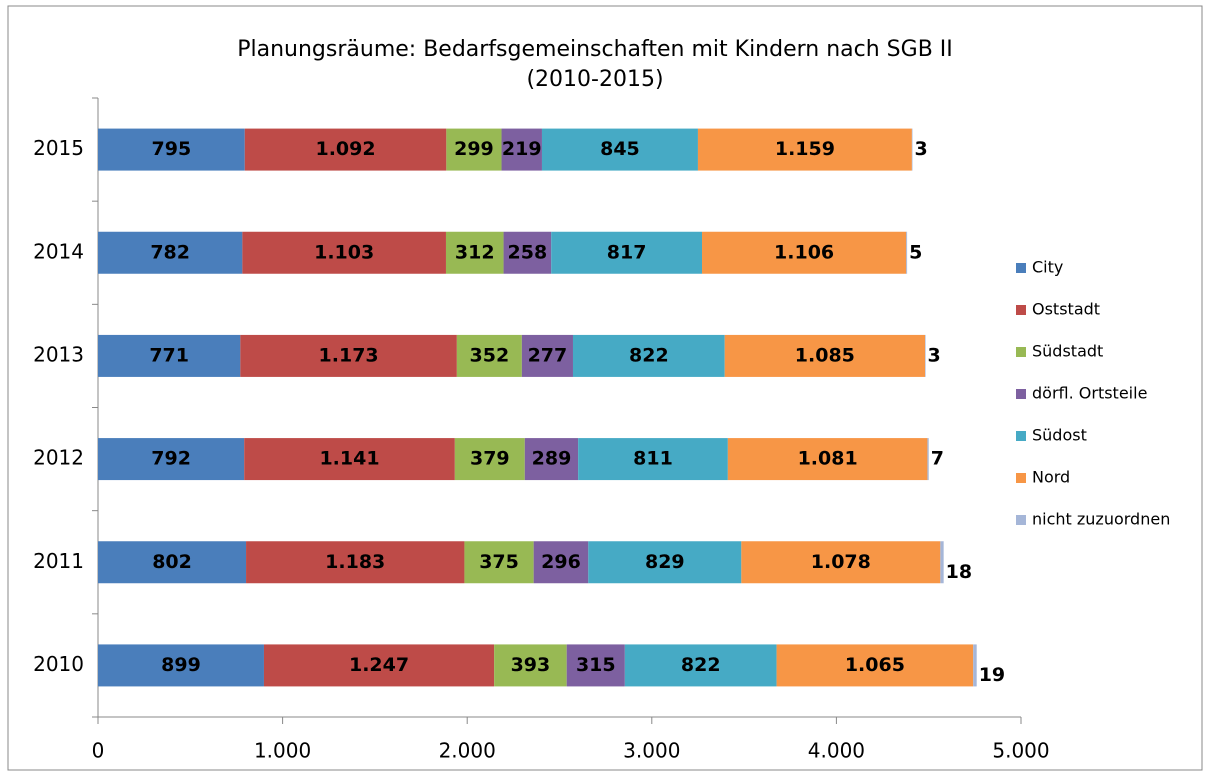 The height and width of the screenshot is (773, 1205). I want to click on data-label: 1.065, so click(875, 665).